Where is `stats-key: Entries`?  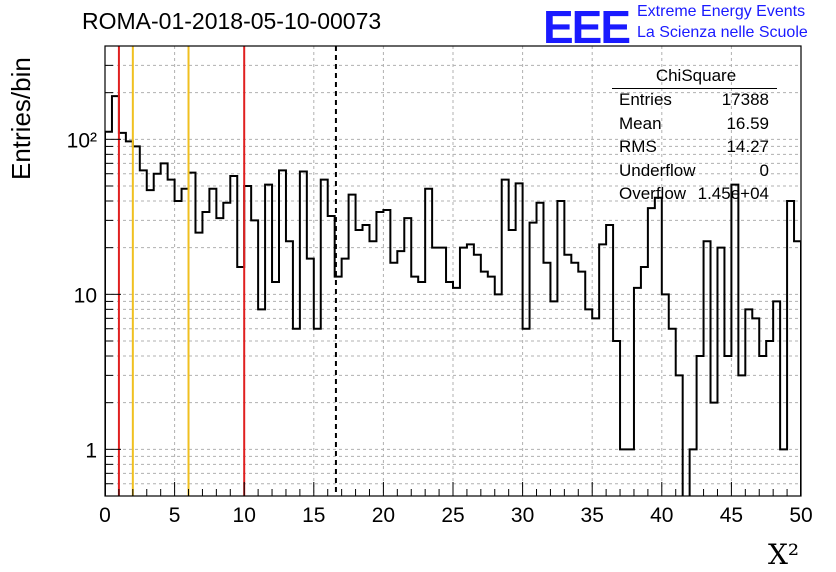
stats-key: Entries is located at coordinates (645, 99).